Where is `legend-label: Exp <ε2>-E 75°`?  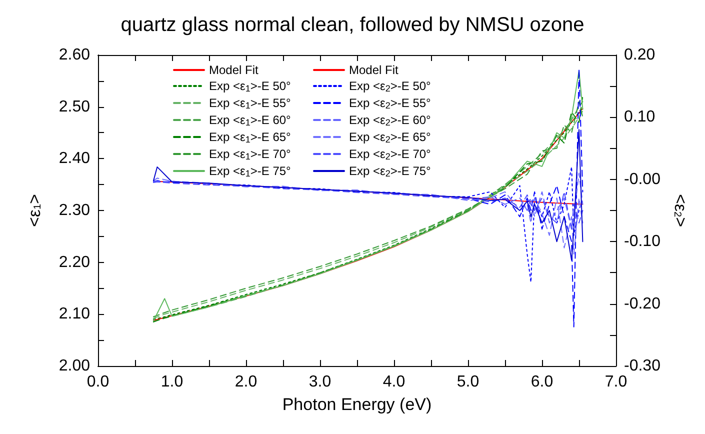
legend-label: Exp <ε2>-E 75° is located at coordinates (390, 171).